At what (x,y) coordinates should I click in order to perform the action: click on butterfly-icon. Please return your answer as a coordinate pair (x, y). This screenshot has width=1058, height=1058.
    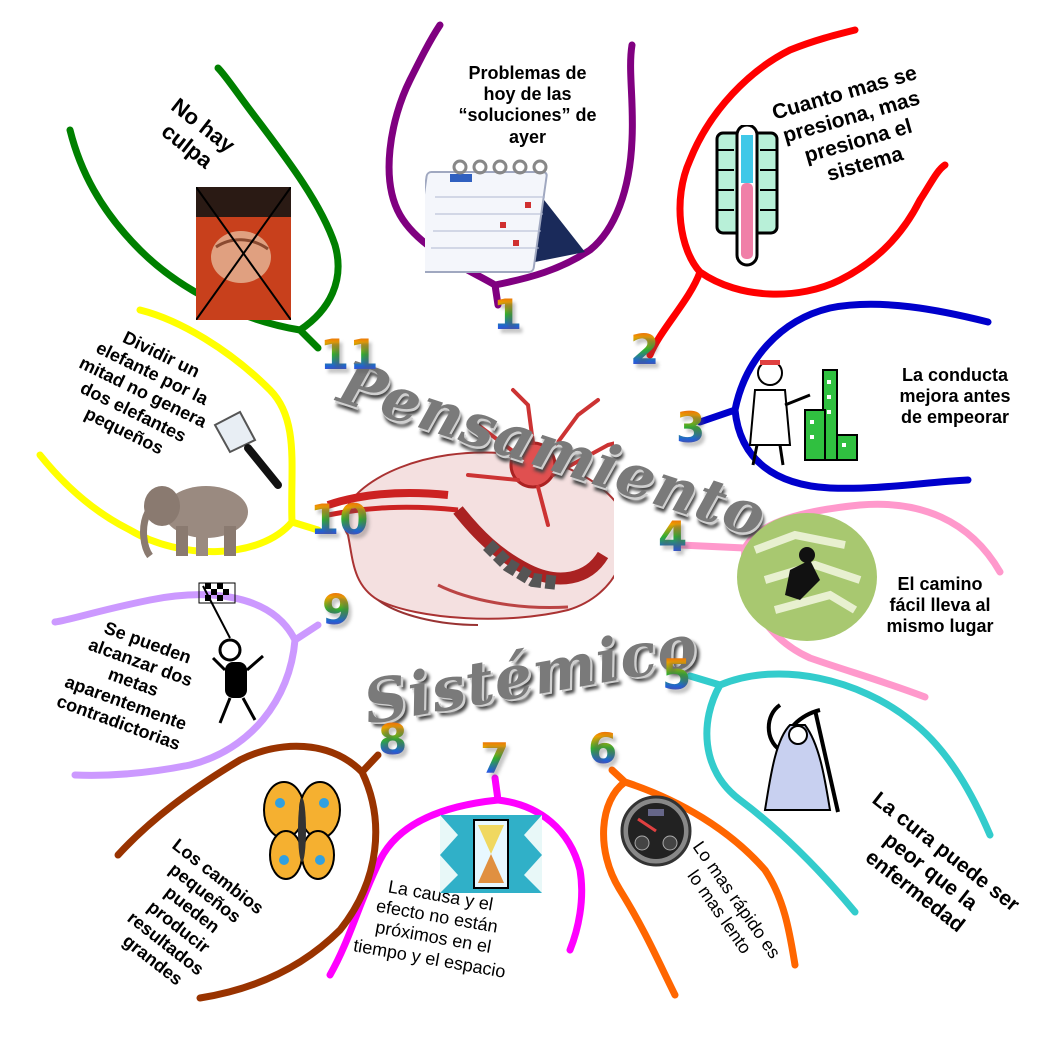
    Looking at the image, I should click on (302, 830).